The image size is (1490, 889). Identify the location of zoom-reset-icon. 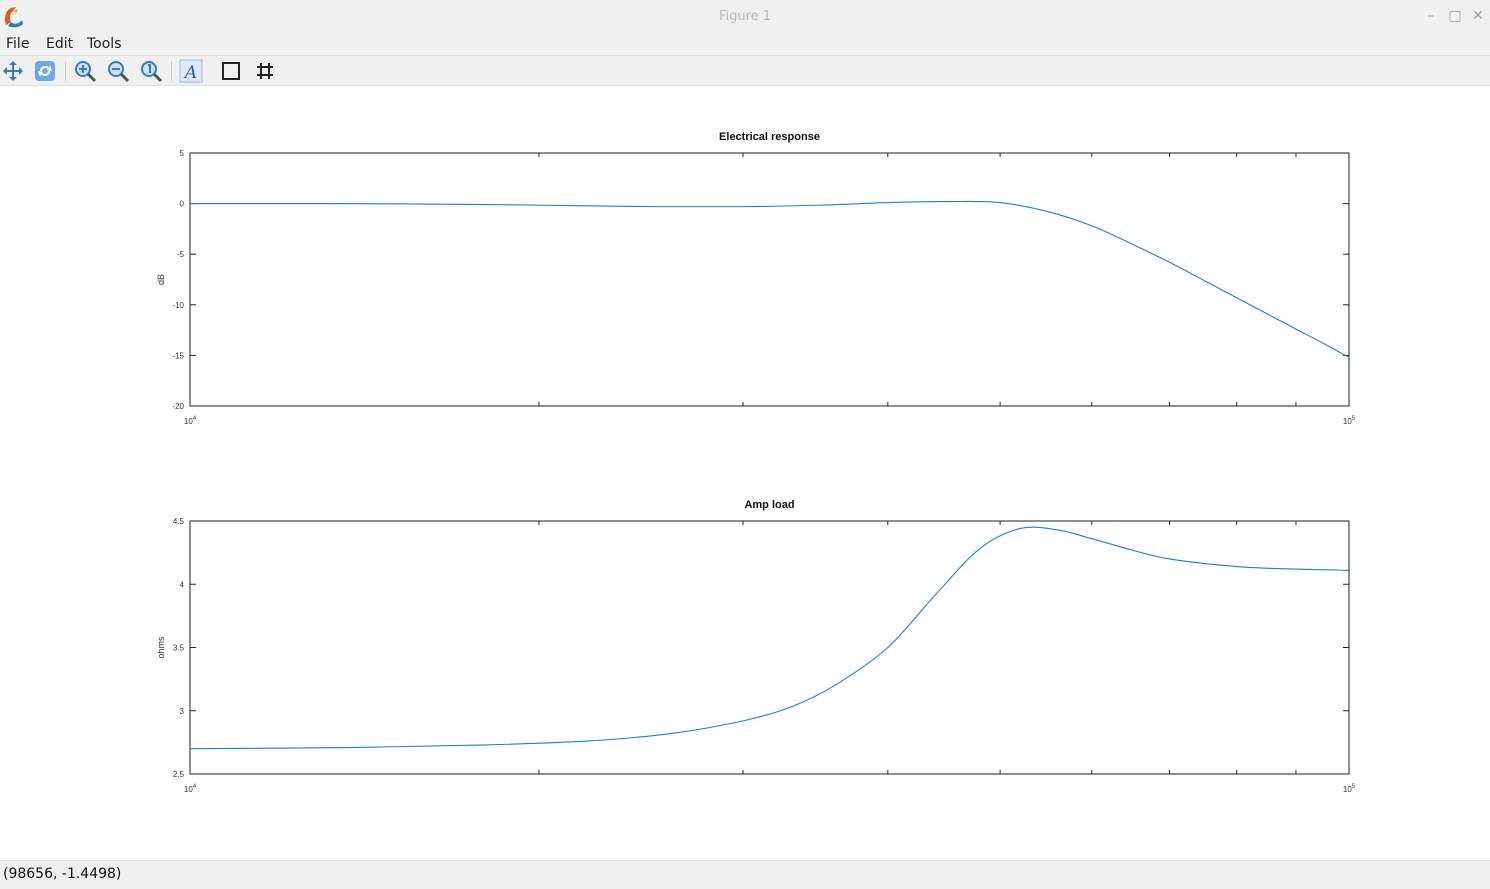
(151, 71).